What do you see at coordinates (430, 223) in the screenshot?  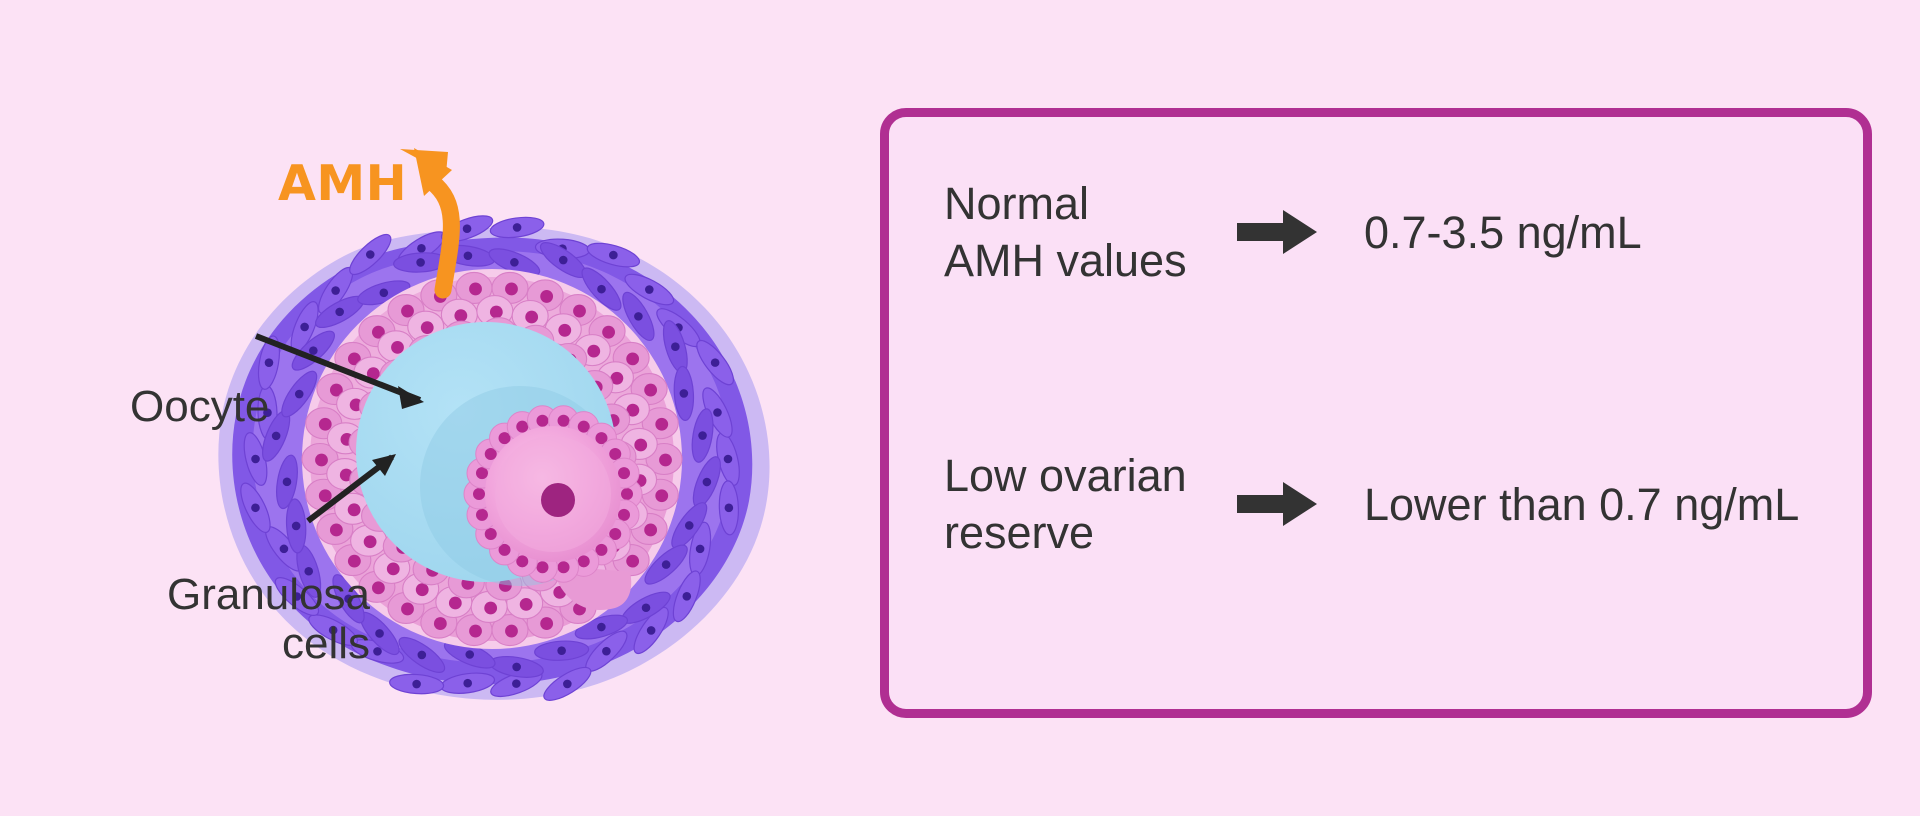 I see `amh-curved-arrow-icon` at bounding box center [430, 223].